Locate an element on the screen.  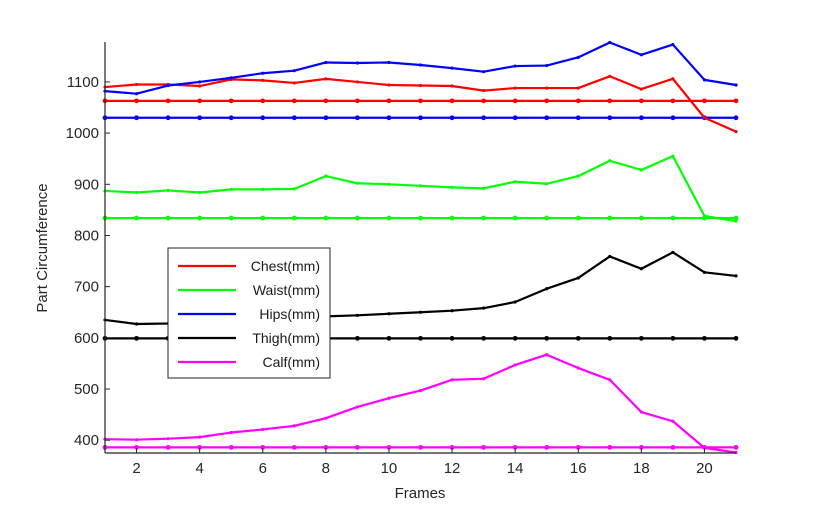
x-tick-label: 18 is located at coordinates (641, 468).